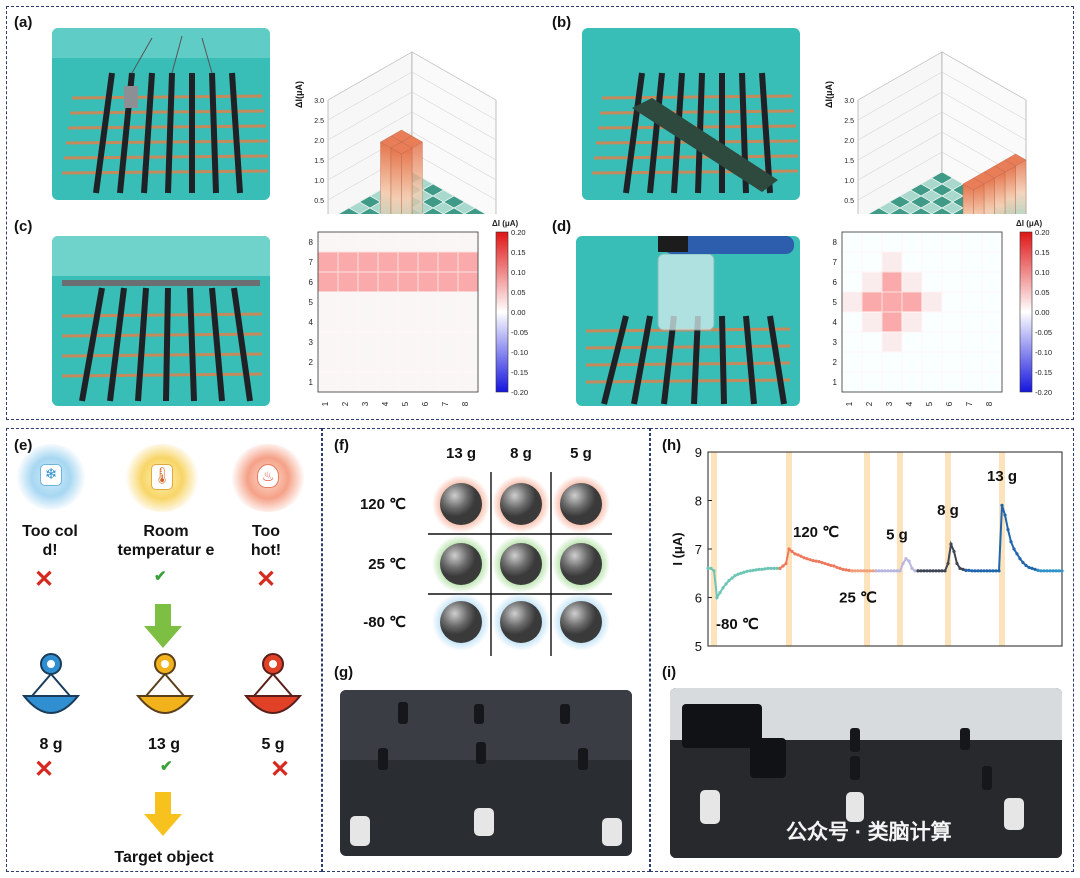 This screenshot has width=1080, height=878. I want to click on z-tick-label: 3.0, so click(319, 101).